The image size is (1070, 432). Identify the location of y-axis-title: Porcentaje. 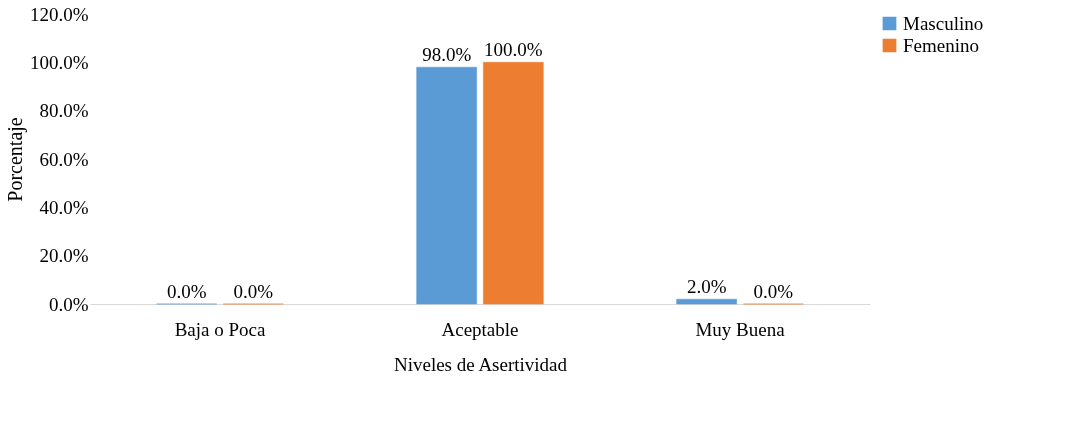
(15, 159).